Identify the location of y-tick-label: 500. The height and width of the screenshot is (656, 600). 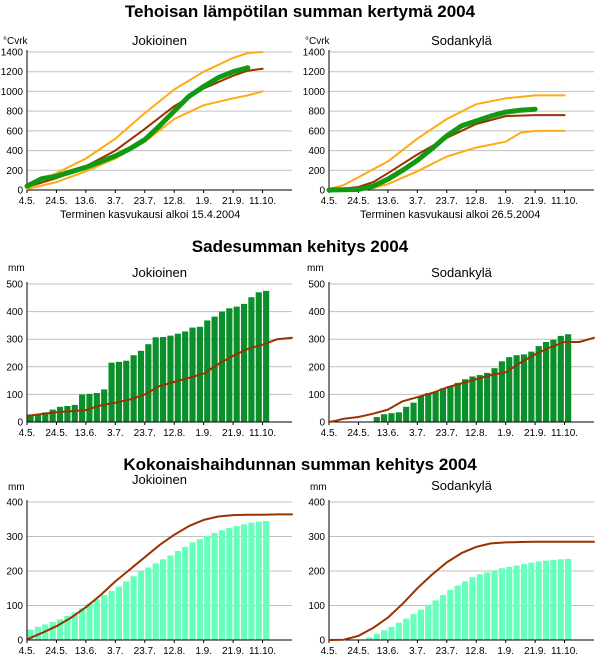
(316, 285).